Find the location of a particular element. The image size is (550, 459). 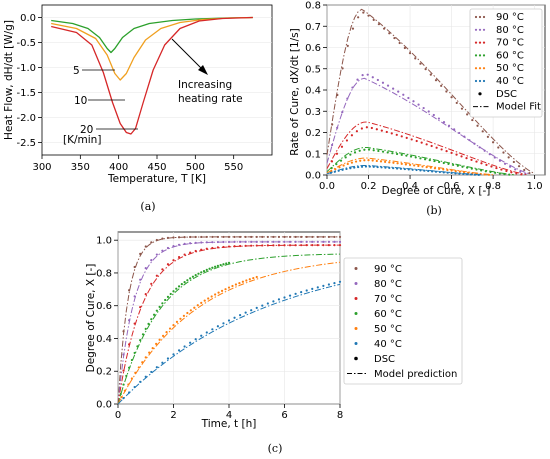

label-heating-rate: heating rate is located at coordinates (210, 99).